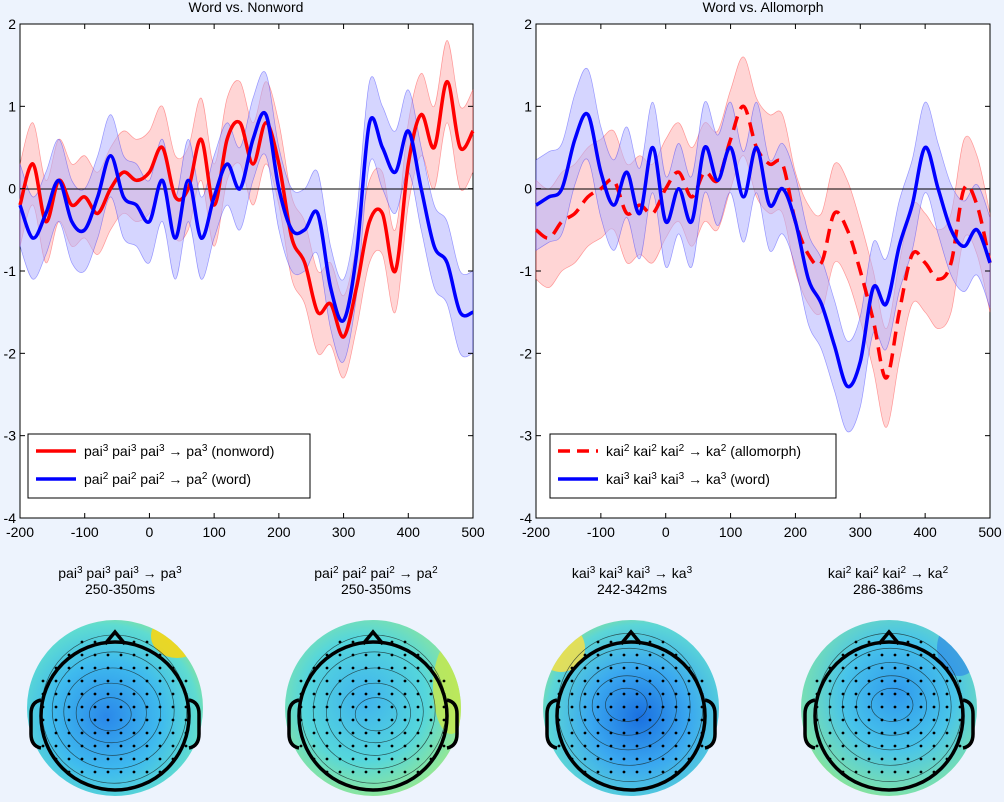  What do you see at coordinates (120, 589) in the screenshot?
I see `topomap-time-window-0: 250-350ms` at bounding box center [120, 589].